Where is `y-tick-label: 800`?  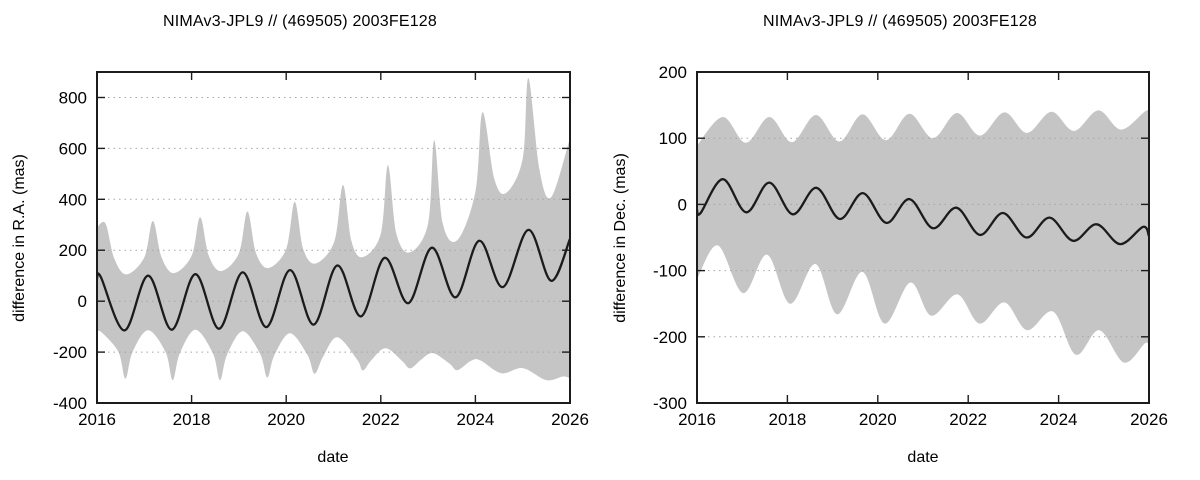 y-tick-label: 800 is located at coordinates (73, 97).